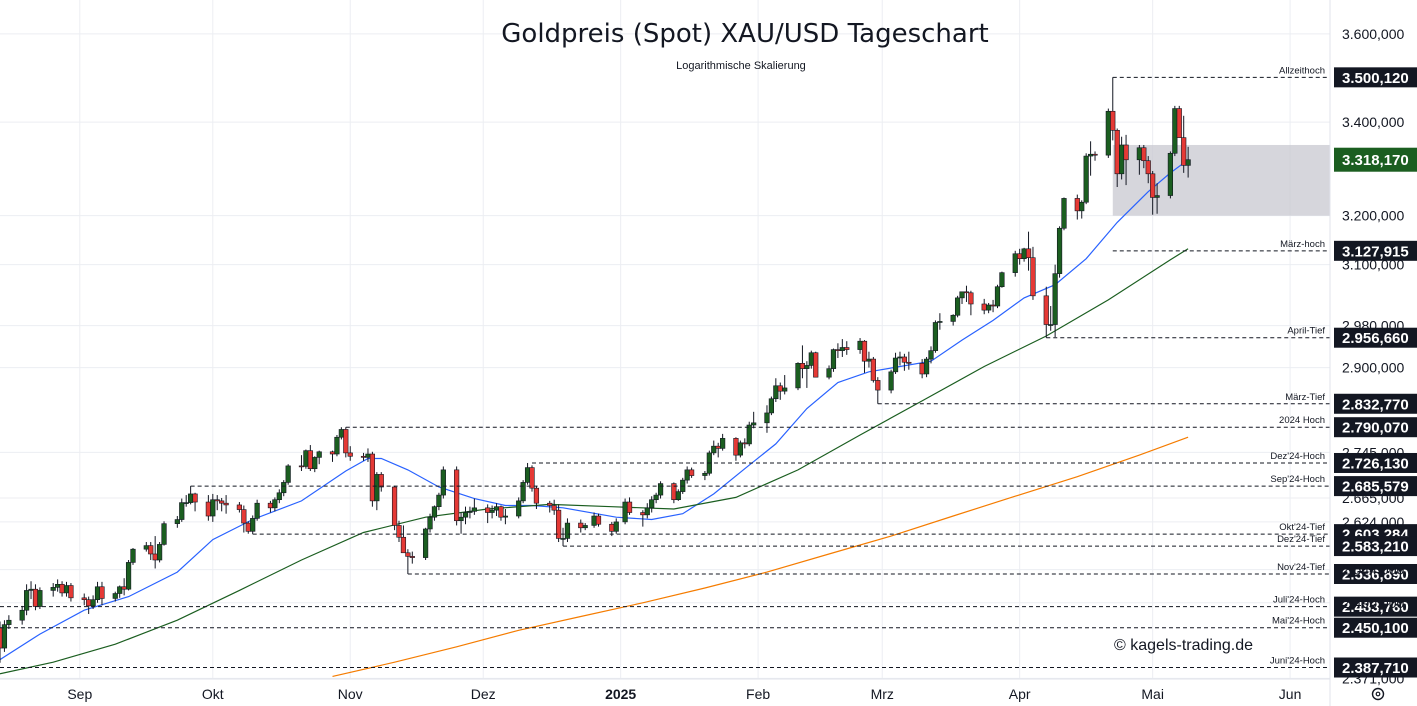  I want to click on svg-text: 2.685,579, so click(1375, 487).